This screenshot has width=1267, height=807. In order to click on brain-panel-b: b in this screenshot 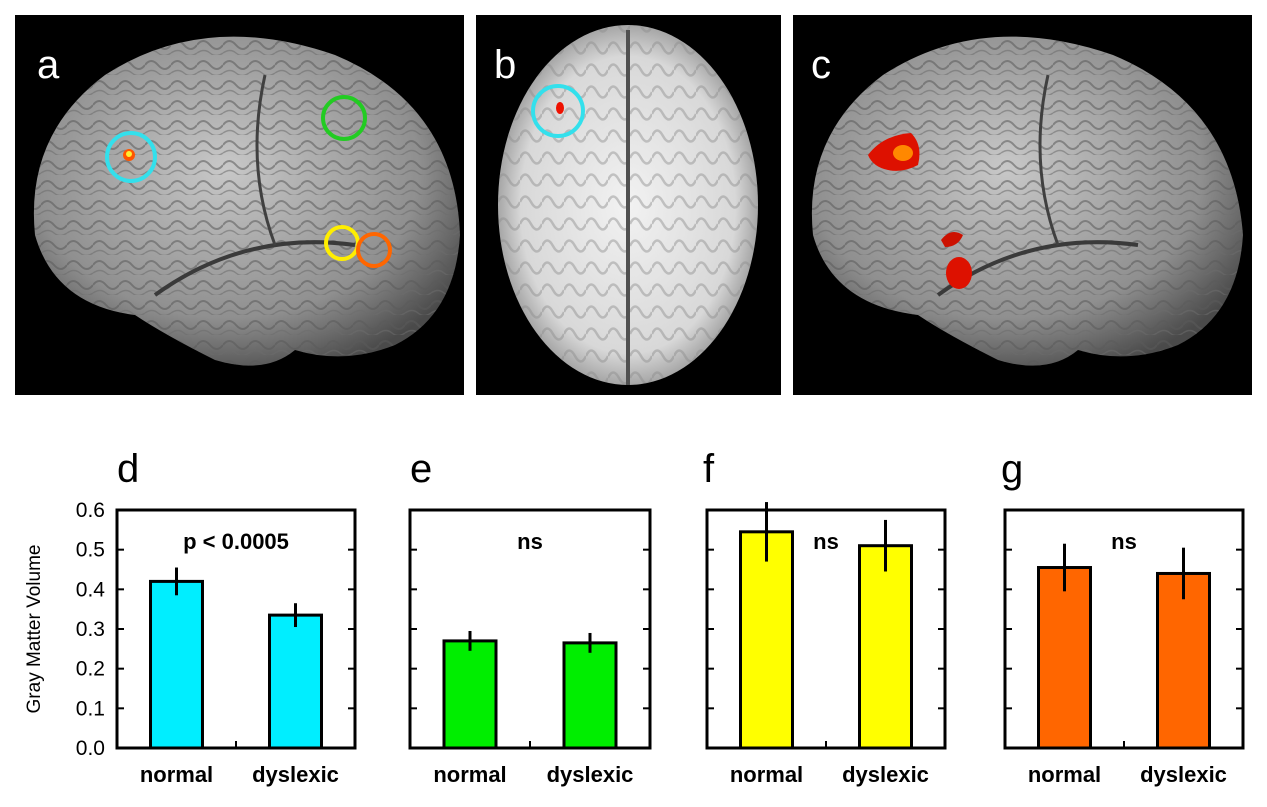, I will do `click(628, 205)`.